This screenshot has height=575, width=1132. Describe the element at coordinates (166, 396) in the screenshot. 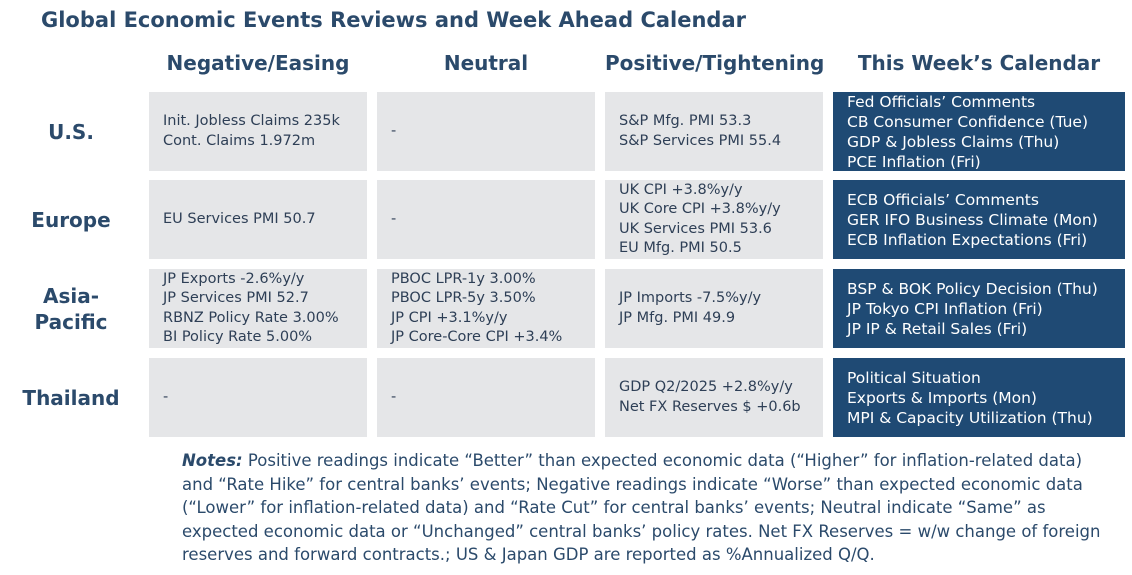

I see `negative-item: -` at that location.